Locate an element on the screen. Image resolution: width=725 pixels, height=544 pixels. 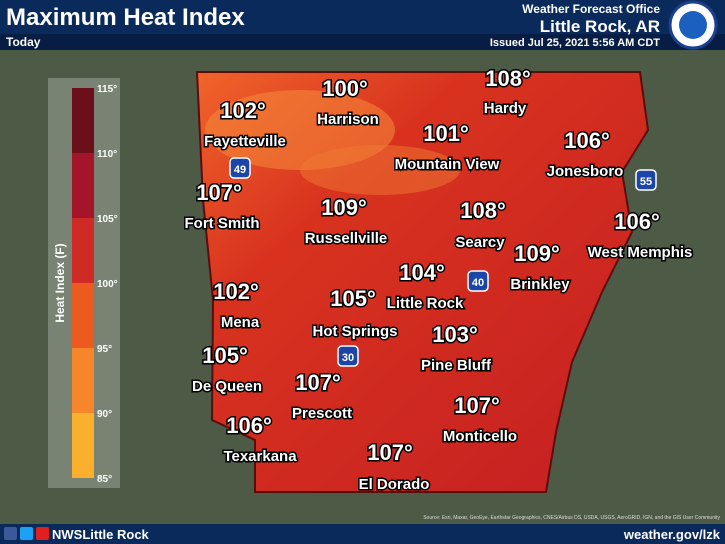
twitter-icon is located at coordinates (26, 533).